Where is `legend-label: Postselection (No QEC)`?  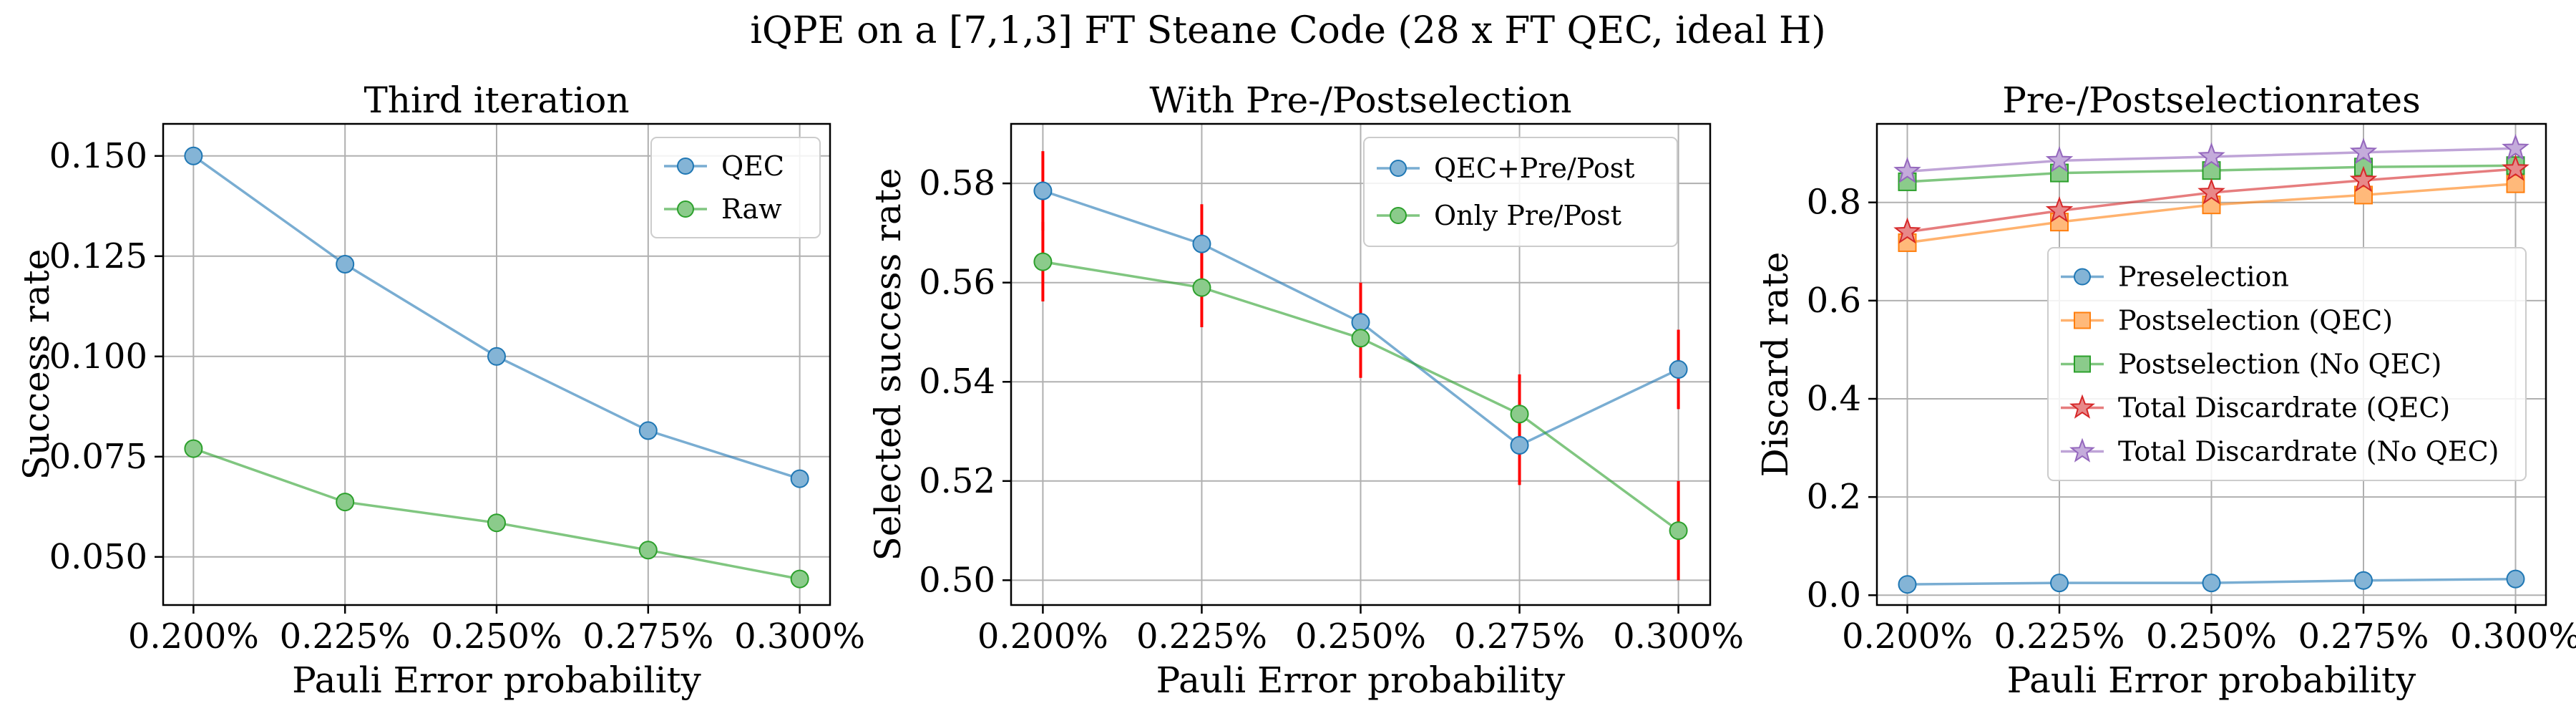 legend-label: Postselection (No QEC) is located at coordinates (2279, 364).